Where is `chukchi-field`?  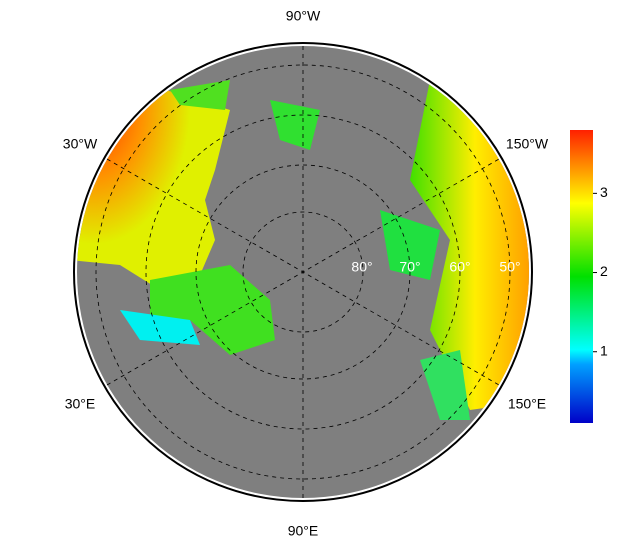
chukchi-field is located at coordinates (410, 245).